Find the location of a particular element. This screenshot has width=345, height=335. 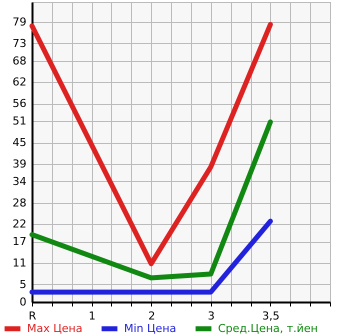

x-tick-label: 3,5 is located at coordinates (271, 316).